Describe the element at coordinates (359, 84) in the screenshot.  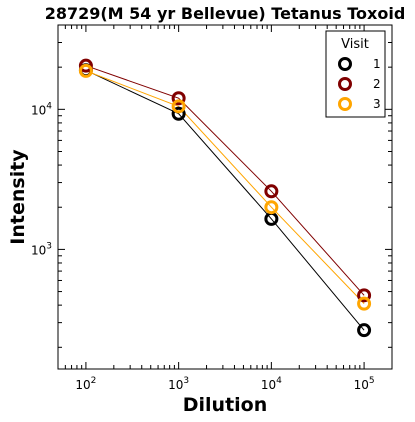
I see `legend-items: 1 2 3` at that location.